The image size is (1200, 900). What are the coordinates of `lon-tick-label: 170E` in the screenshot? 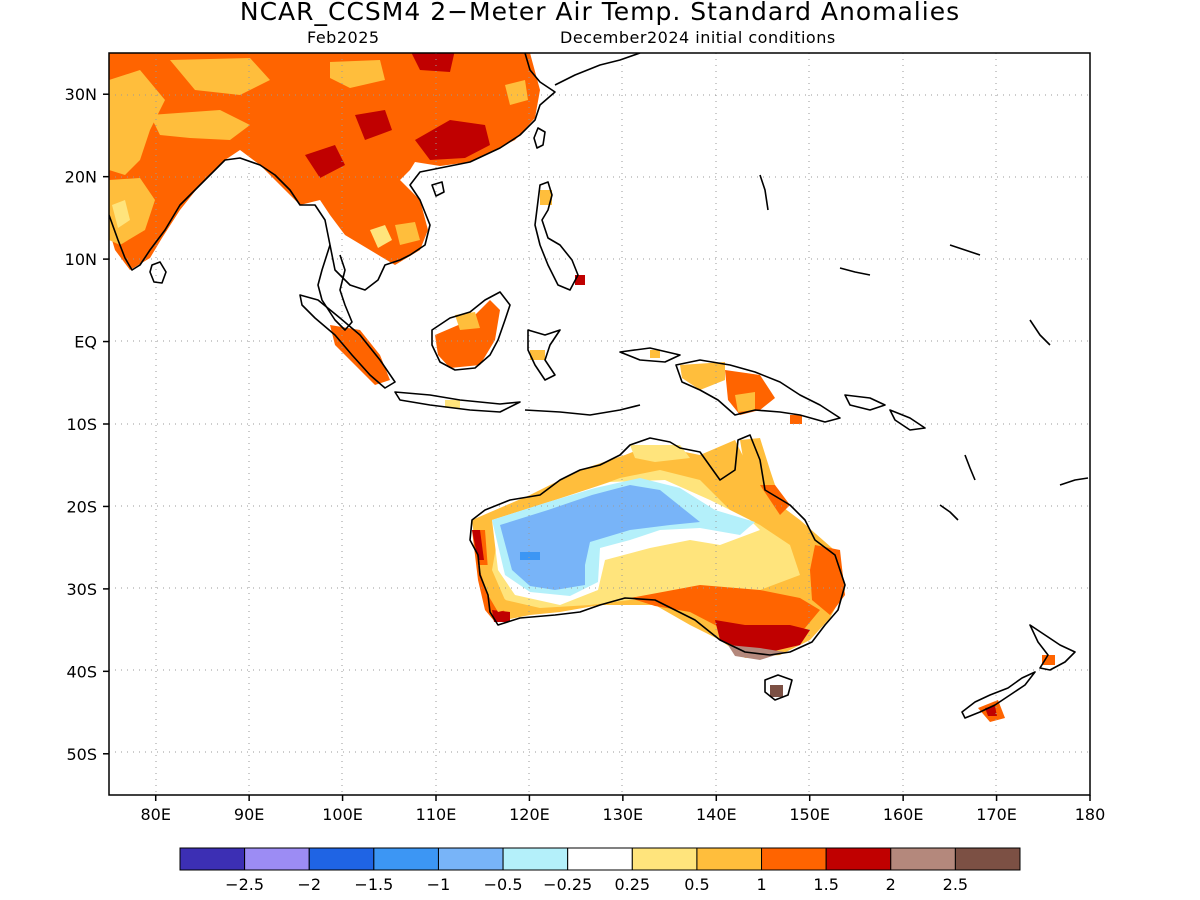 It's located at (996, 814).